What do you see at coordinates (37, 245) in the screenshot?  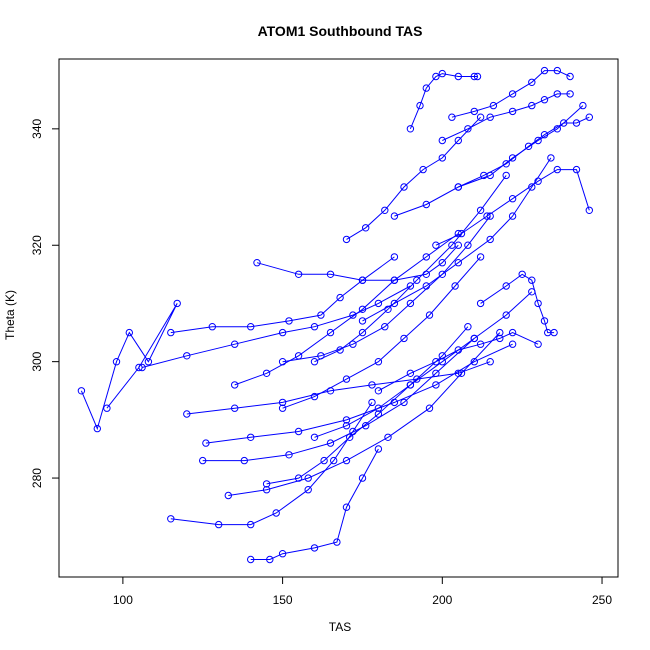 I see `y-tick-label: 320` at bounding box center [37, 245].